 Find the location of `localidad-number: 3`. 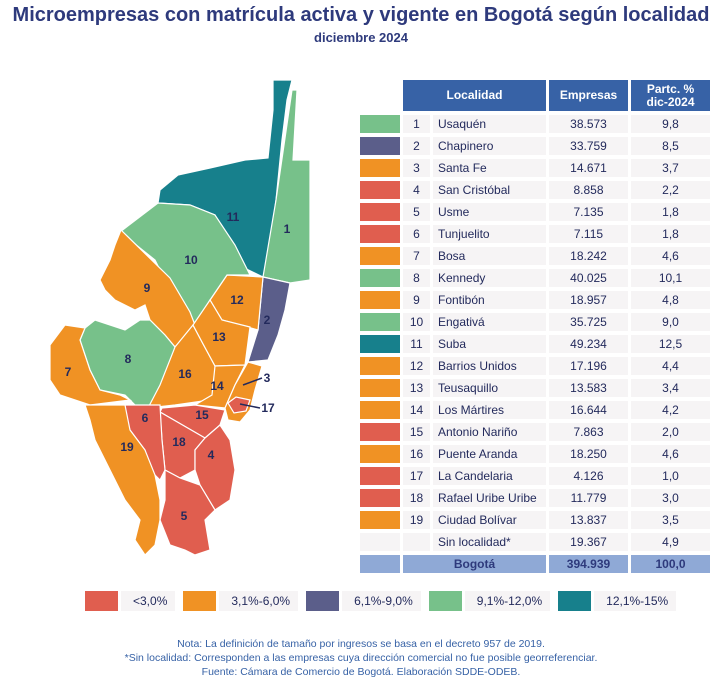

localidad-number: 3 is located at coordinates (416, 168).